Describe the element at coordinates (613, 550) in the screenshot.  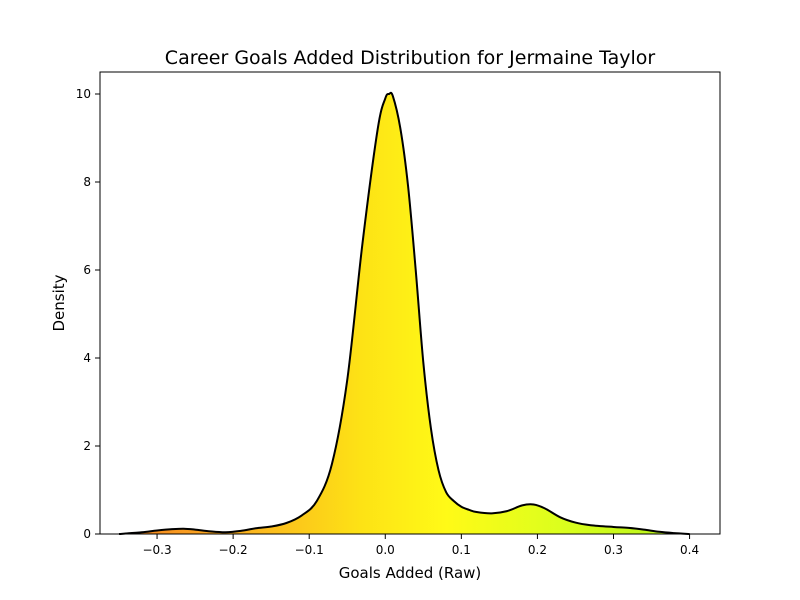
I see `x-tick-label: 0.3` at that location.